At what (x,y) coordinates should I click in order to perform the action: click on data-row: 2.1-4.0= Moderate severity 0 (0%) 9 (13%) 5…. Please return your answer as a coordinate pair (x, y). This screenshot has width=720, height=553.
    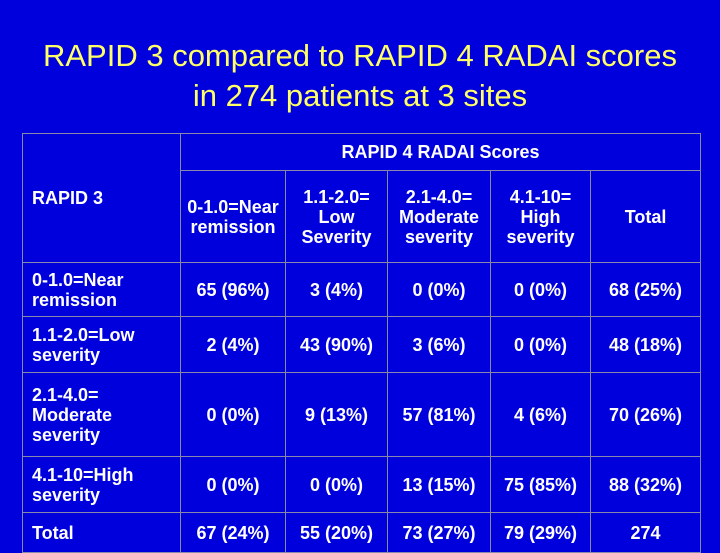
    Looking at the image, I should click on (362, 414).